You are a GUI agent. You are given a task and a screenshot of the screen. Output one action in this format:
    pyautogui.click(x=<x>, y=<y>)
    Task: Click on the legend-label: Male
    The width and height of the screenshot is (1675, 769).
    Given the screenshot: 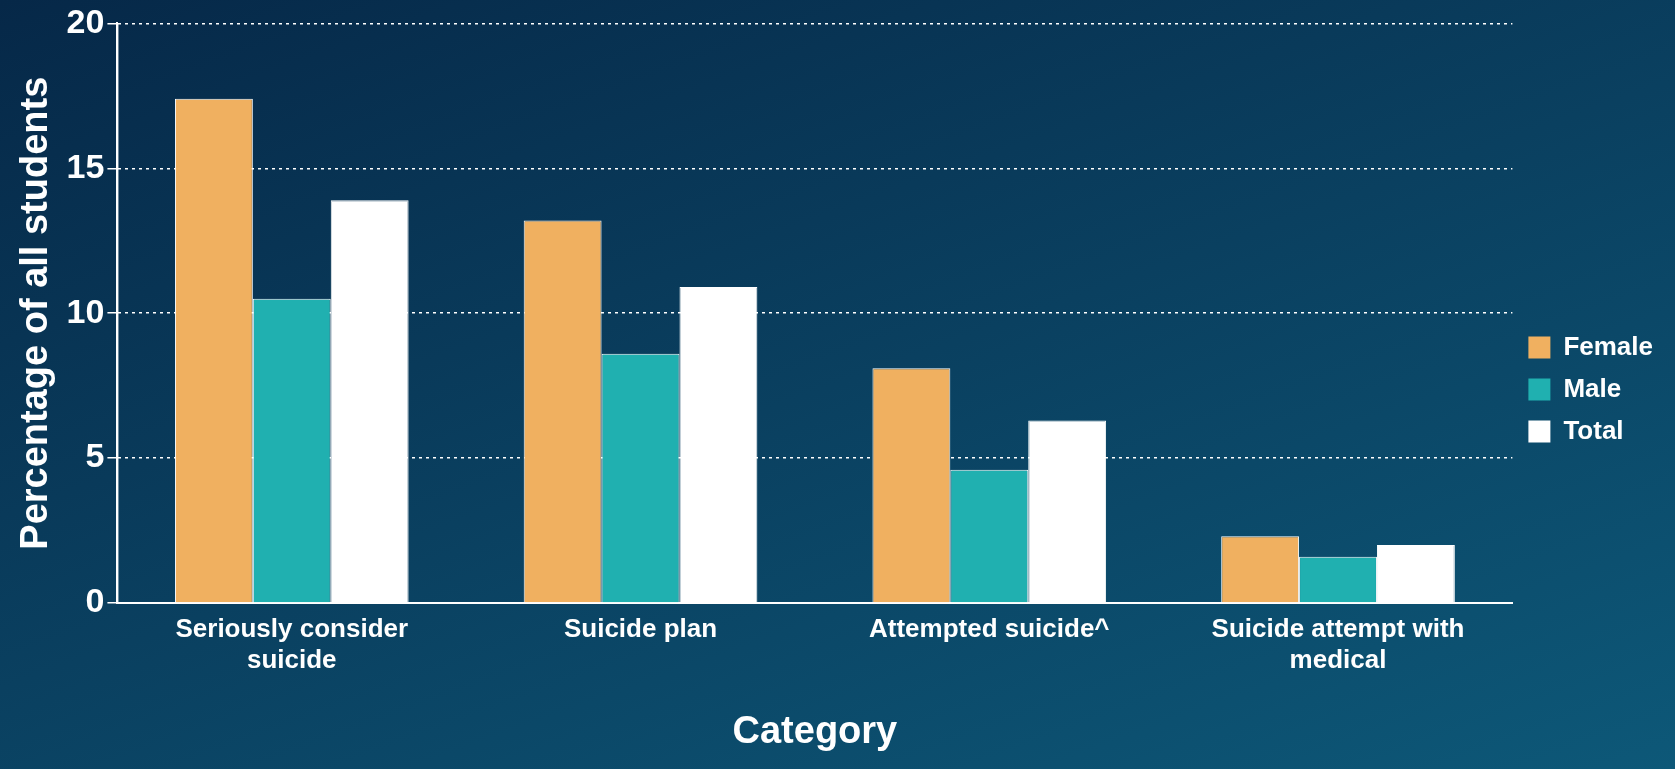 What is the action you would take?
    pyautogui.click(x=1592, y=387)
    